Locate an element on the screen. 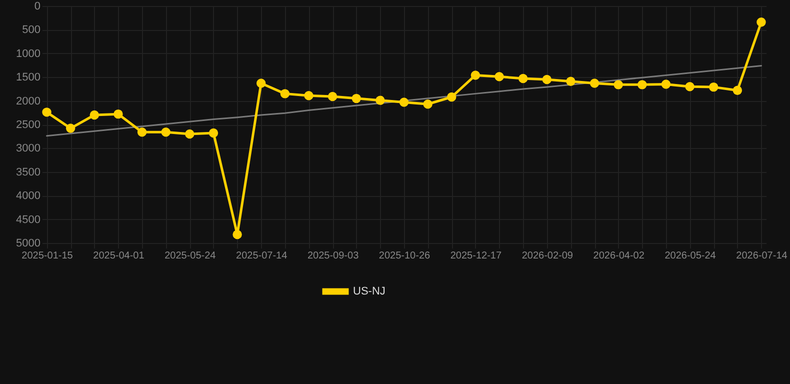 This screenshot has width=790, height=384. x-tick-label: 2026-02-09 is located at coordinates (548, 256).